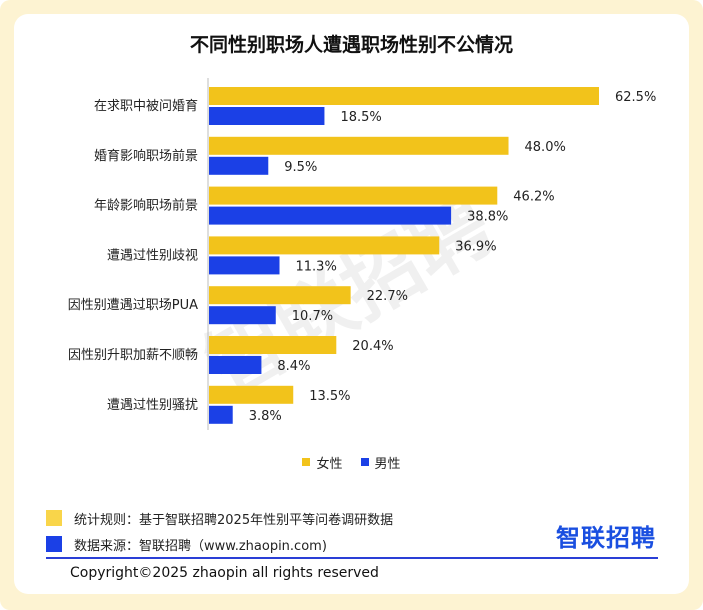 Image resolution: width=703 pixels, height=610 pixels. What do you see at coordinates (146, 206) in the screenshot?
I see `category-label: 年龄影响职场前景` at bounding box center [146, 206].